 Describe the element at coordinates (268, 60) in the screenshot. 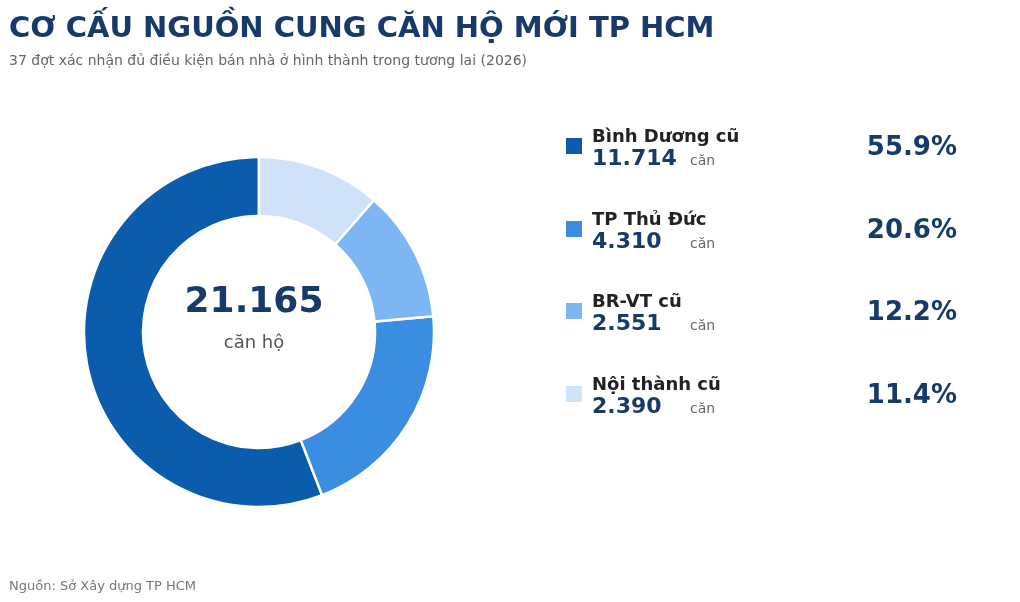

I see `chart-subtitle: 37 đợt xác nhận đủ điều kiện bán nhà ở hình thành trong tương lai (2026)` at that location.